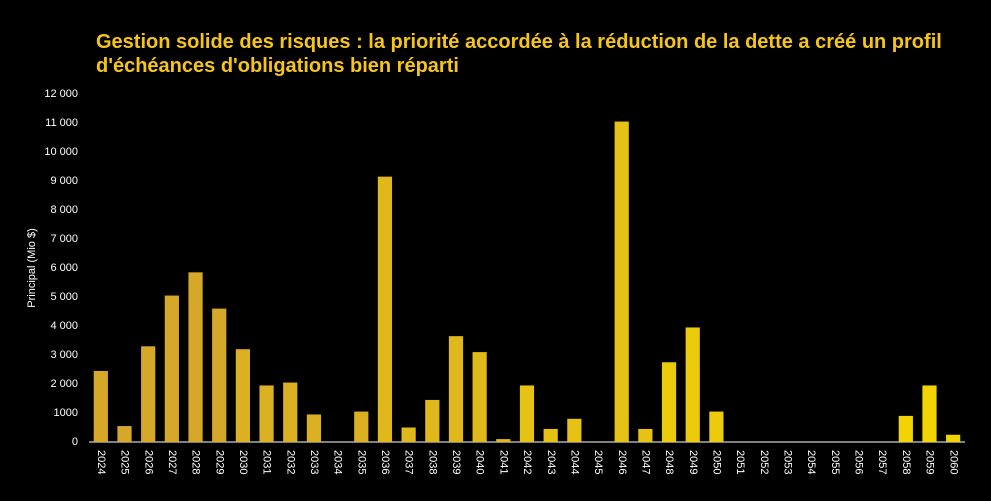 Image resolution: width=991 pixels, height=501 pixels. What do you see at coordinates (196, 462) in the screenshot?
I see `x-tick-label: 2028` at bounding box center [196, 462].